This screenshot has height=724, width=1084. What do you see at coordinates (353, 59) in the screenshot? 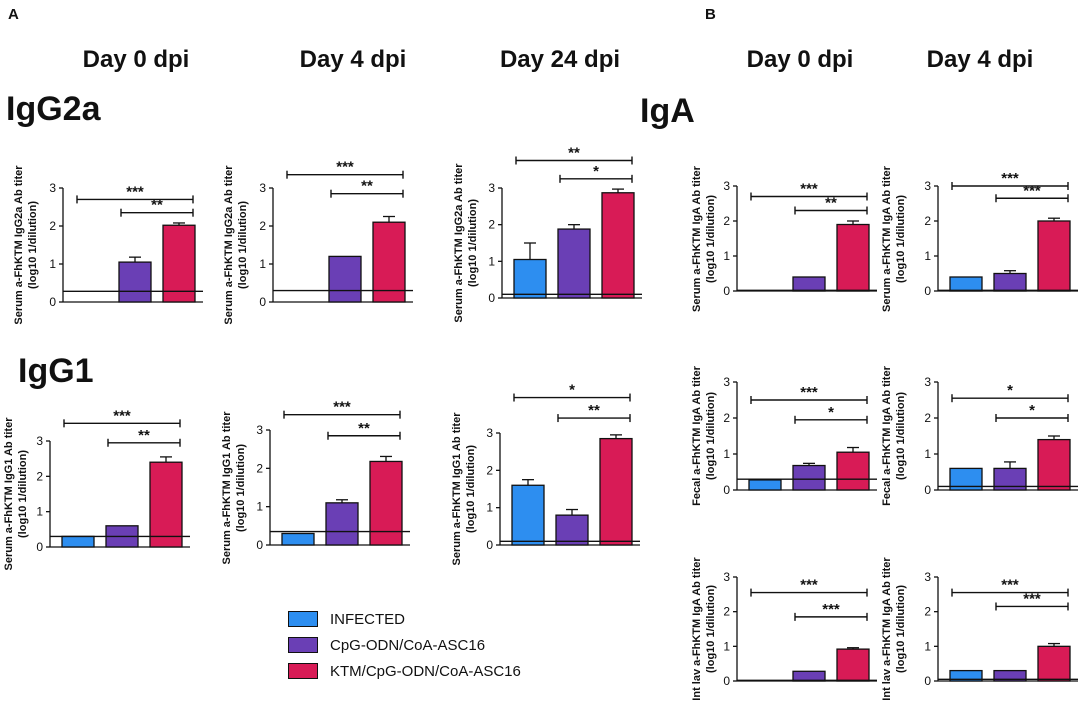
I see `column-title-a-day4: Day 4 dpi` at bounding box center [353, 59].